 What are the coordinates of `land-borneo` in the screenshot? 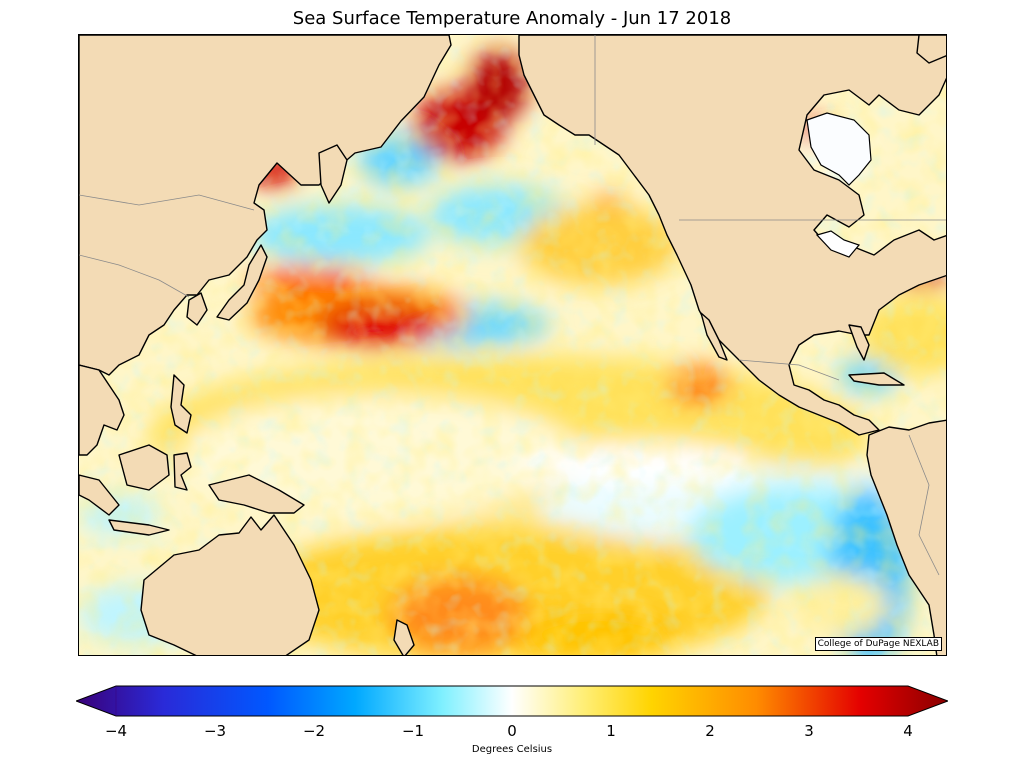 It's located at (144, 467).